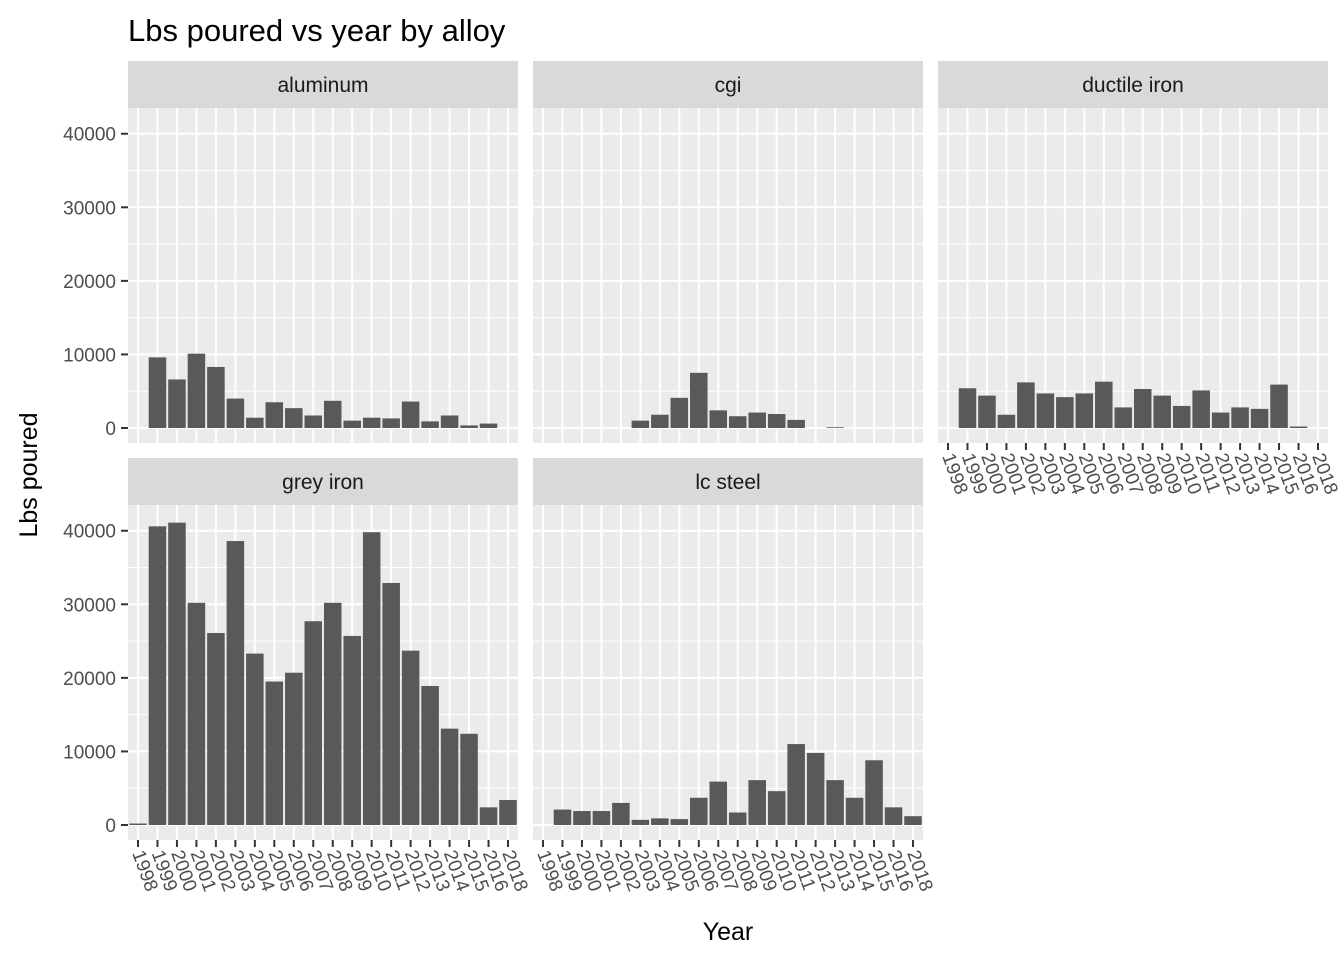  What do you see at coordinates (138, 824) in the screenshot?
I see `bar-1998` at bounding box center [138, 824].